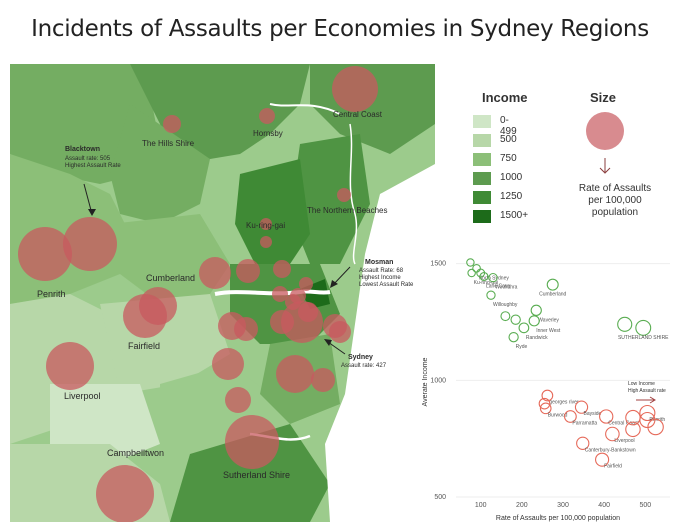  Describe the element at coordinates (511, 196) in the screenshot. I see `income-legend-label: 1250` at that location.